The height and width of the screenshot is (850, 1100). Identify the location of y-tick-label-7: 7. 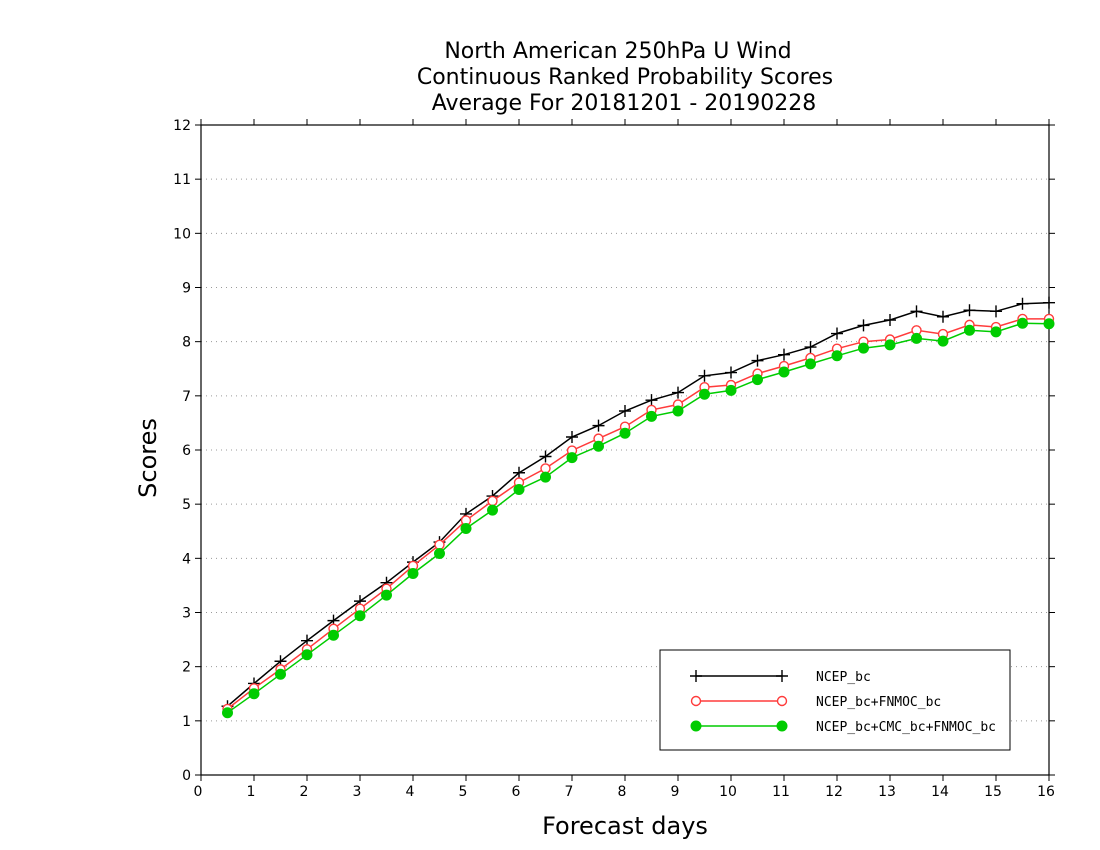
(186, 397).